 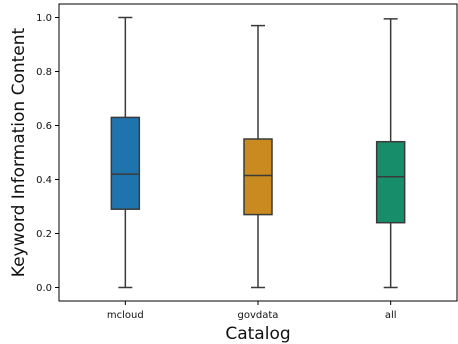 What do you see at coordinates (258, 177) in the screenshot?
I see `box-govdata` at bounding box center [258, 177].